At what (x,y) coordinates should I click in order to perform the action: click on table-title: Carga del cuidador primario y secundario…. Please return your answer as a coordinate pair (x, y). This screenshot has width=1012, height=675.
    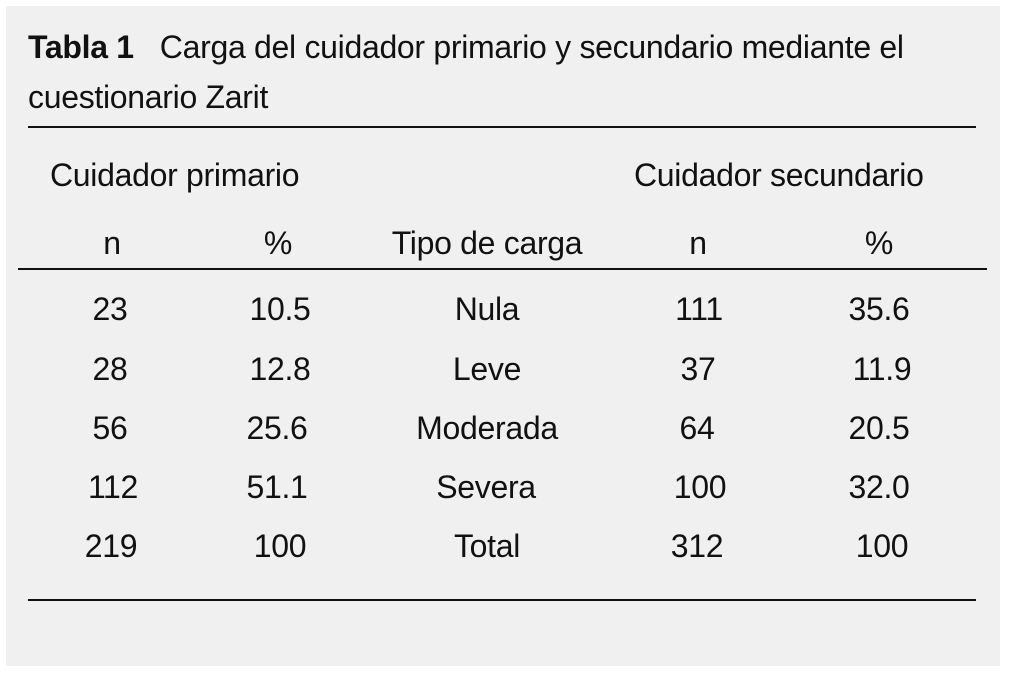
    Looking at the image, I should click on (466, 72).